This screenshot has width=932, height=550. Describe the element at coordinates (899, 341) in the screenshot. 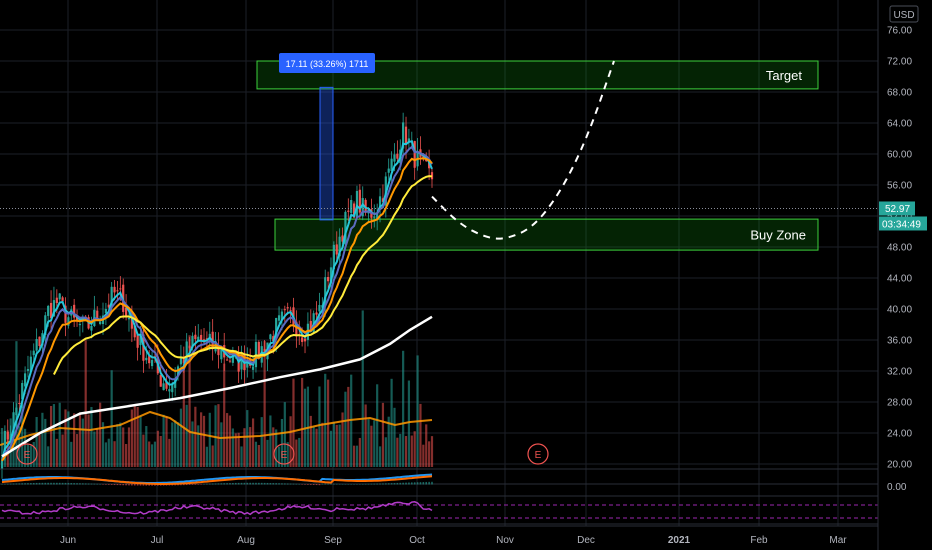

I see `price-tick-label: 36.00` at that location.